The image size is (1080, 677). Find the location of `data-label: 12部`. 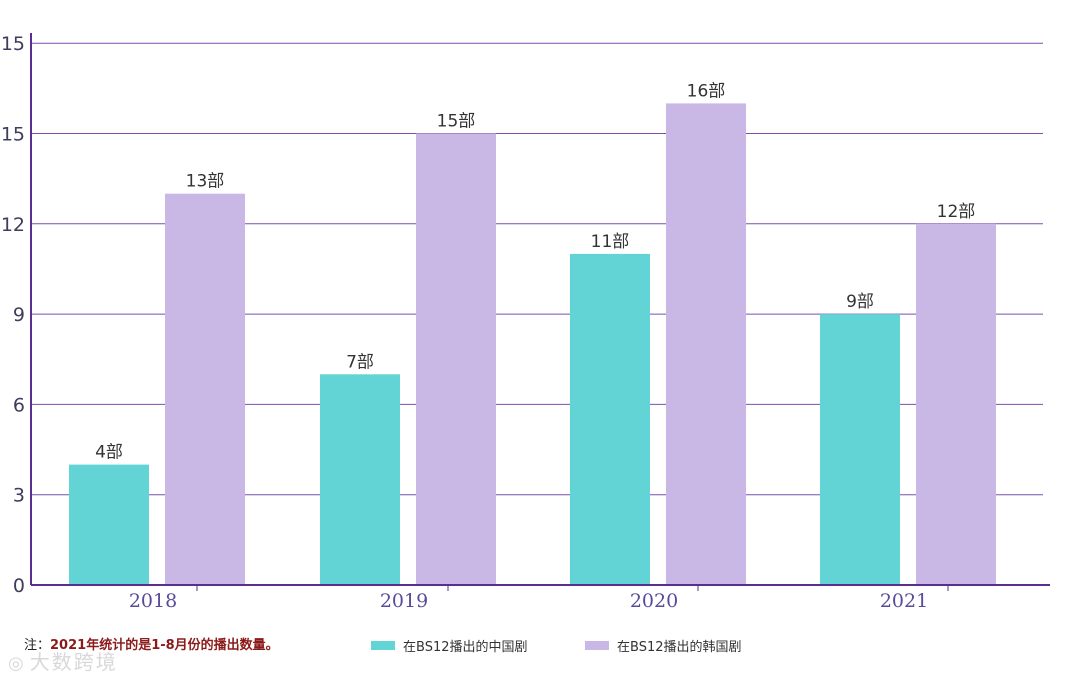

data-label: 12部 is located at coordinates (956, 212).